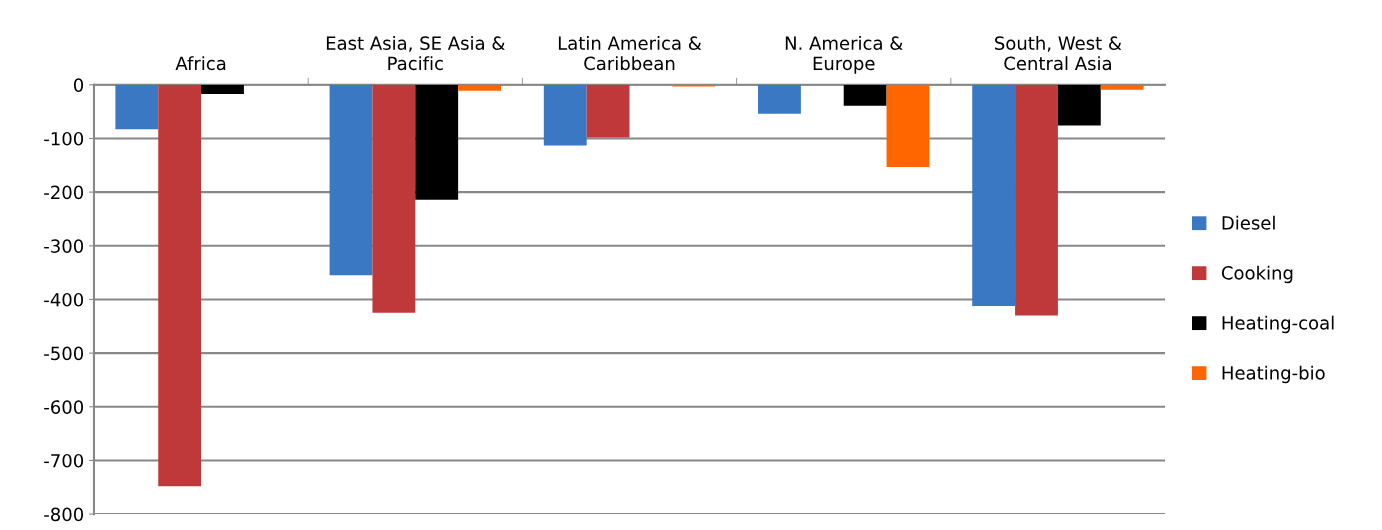 Image resolution: width=1382 pixels, height=530 pixels. Describe the element at coordinates (844, 55) in the screenshot. I see `x-tick-label: N. America & Europe` at that location.